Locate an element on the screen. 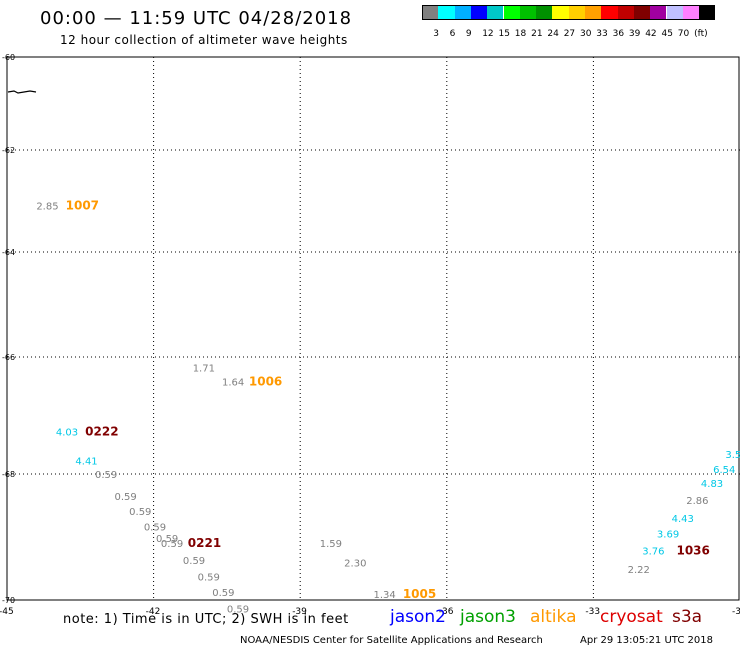 The height and width of the screenshot is (650, 740). y-tick-label: -66 is located at coordinates (8, 357).